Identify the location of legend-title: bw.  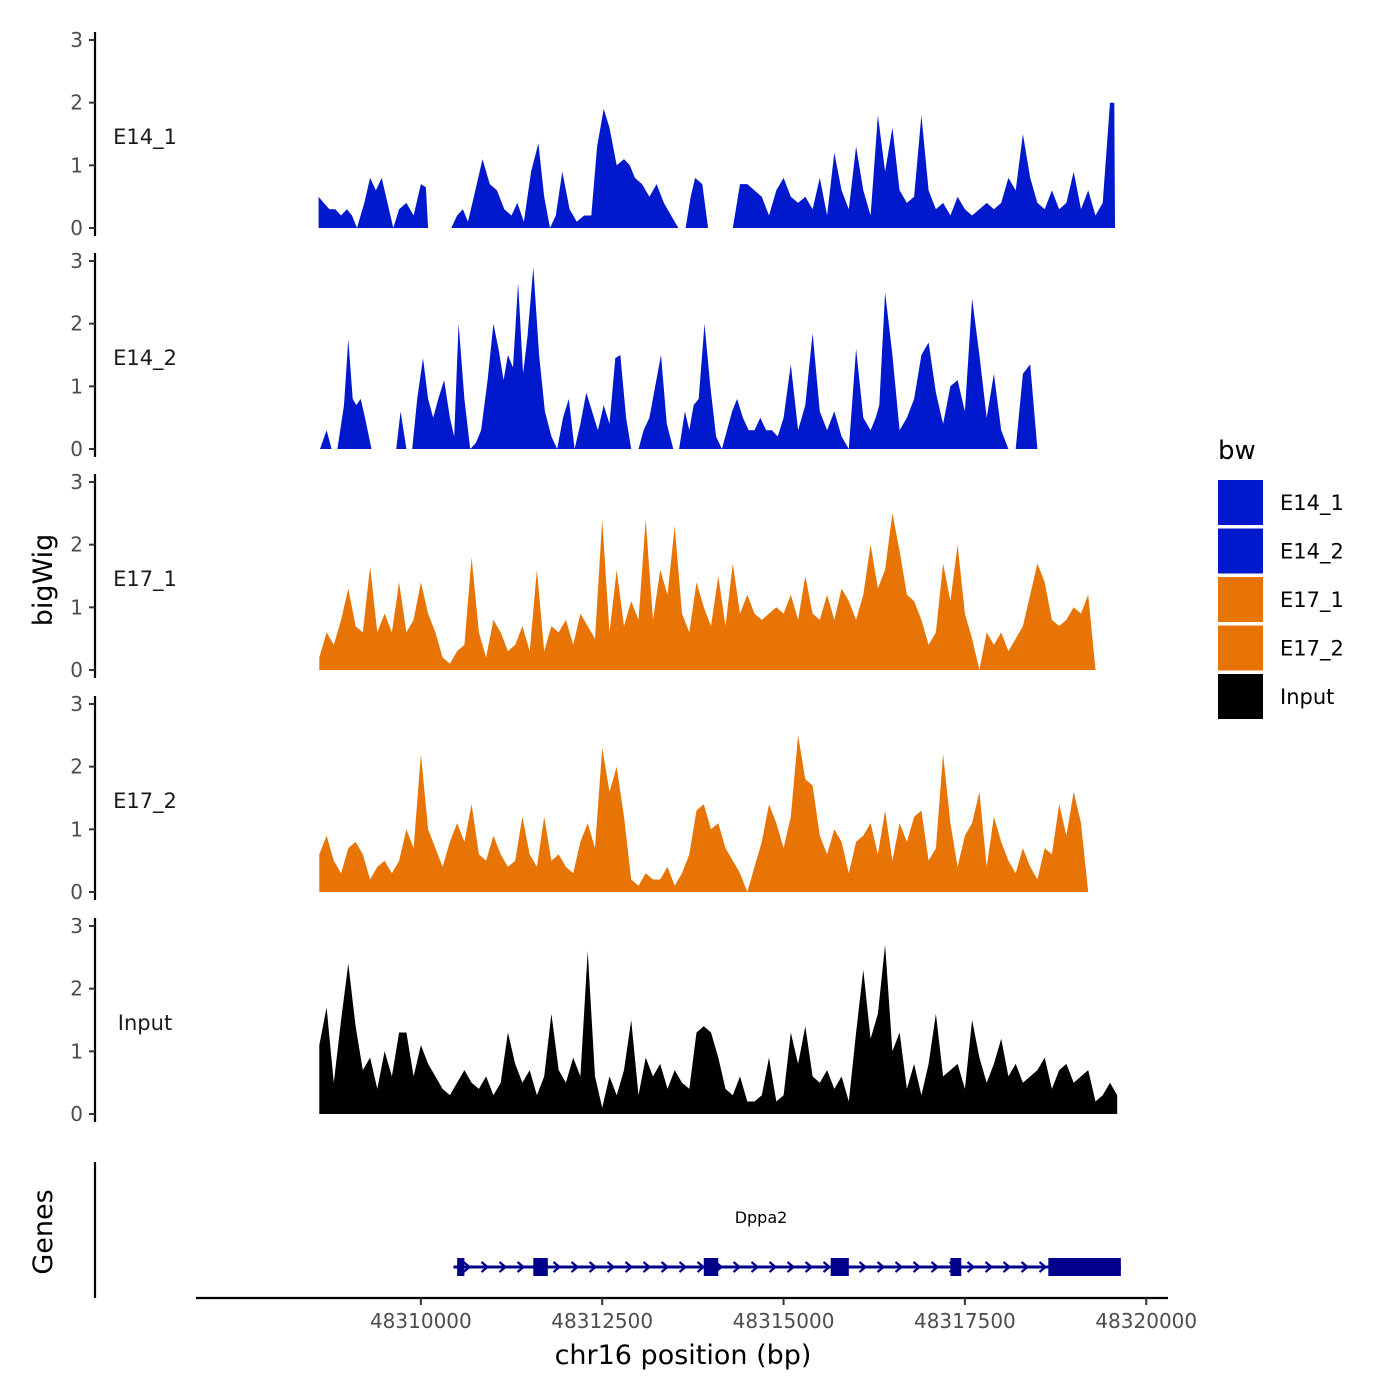
(1237, 451).